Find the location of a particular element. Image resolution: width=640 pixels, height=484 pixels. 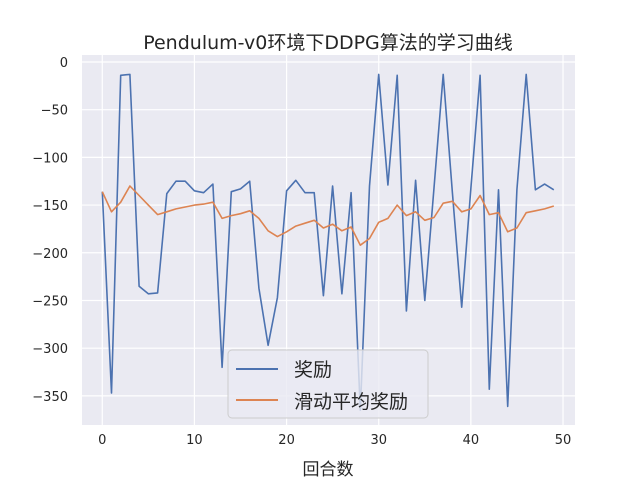

y-tick-label: −300 is located at coordinates (50, 349).